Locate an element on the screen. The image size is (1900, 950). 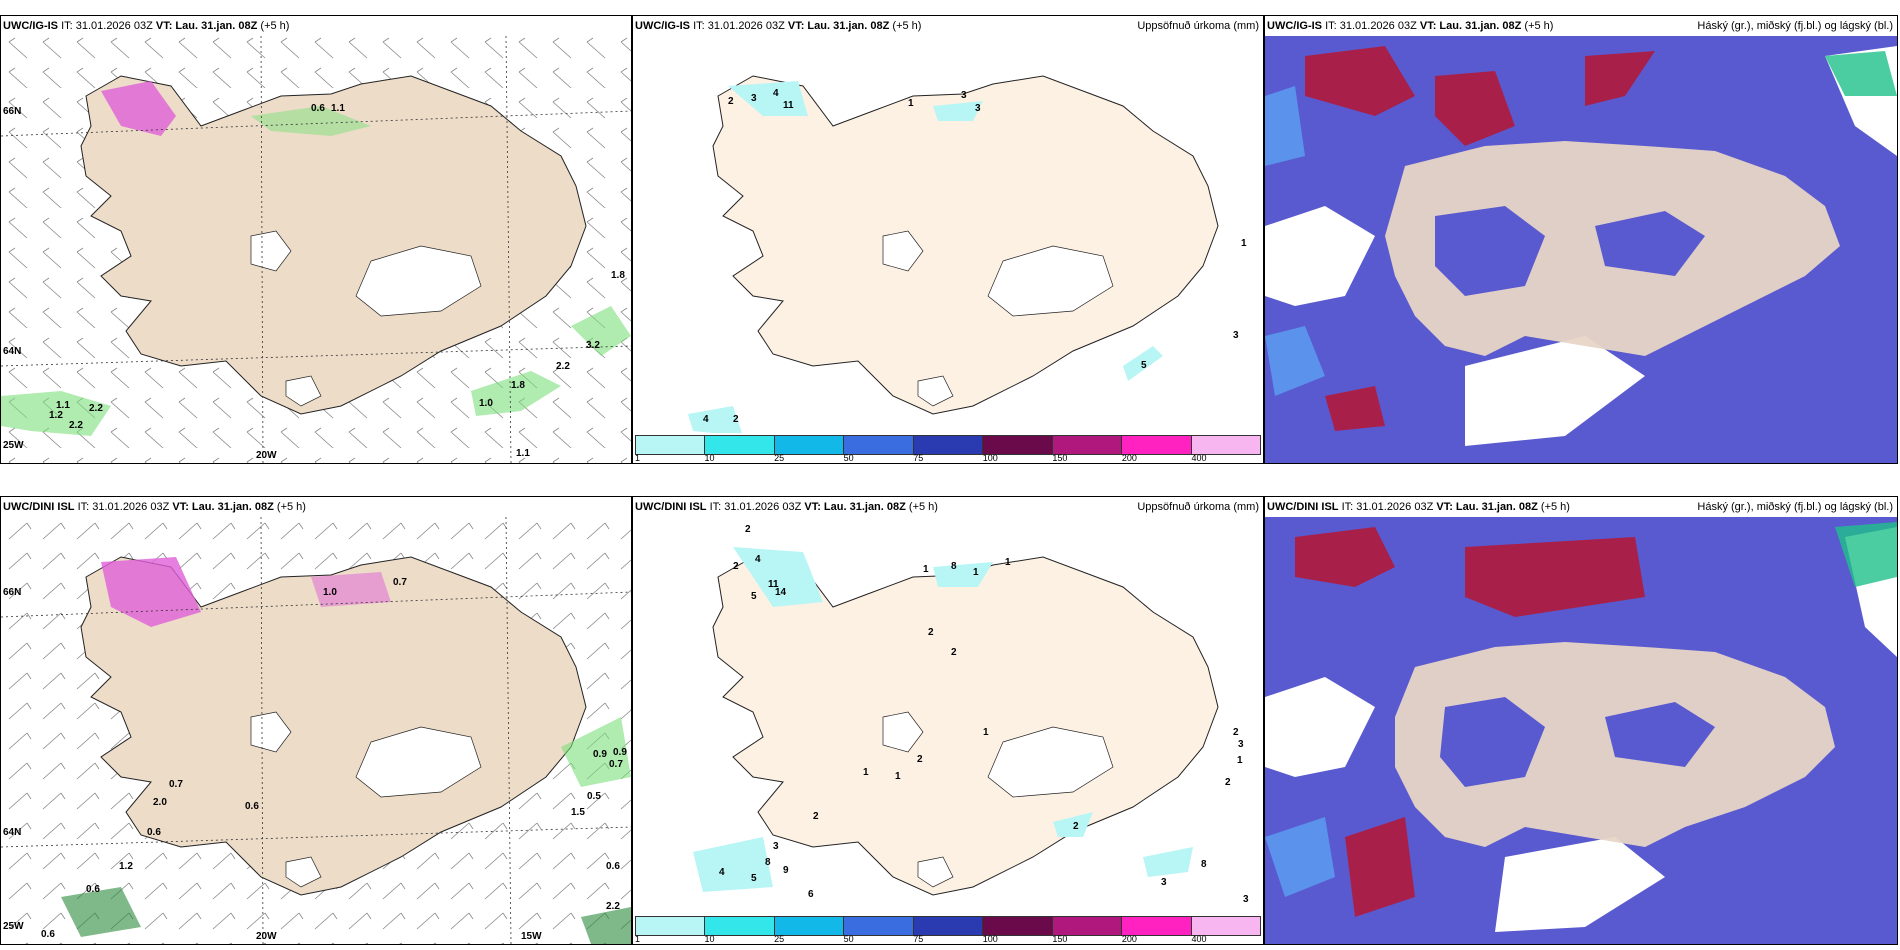
precip-value-label: 4 is located at coordinates (706, 419).